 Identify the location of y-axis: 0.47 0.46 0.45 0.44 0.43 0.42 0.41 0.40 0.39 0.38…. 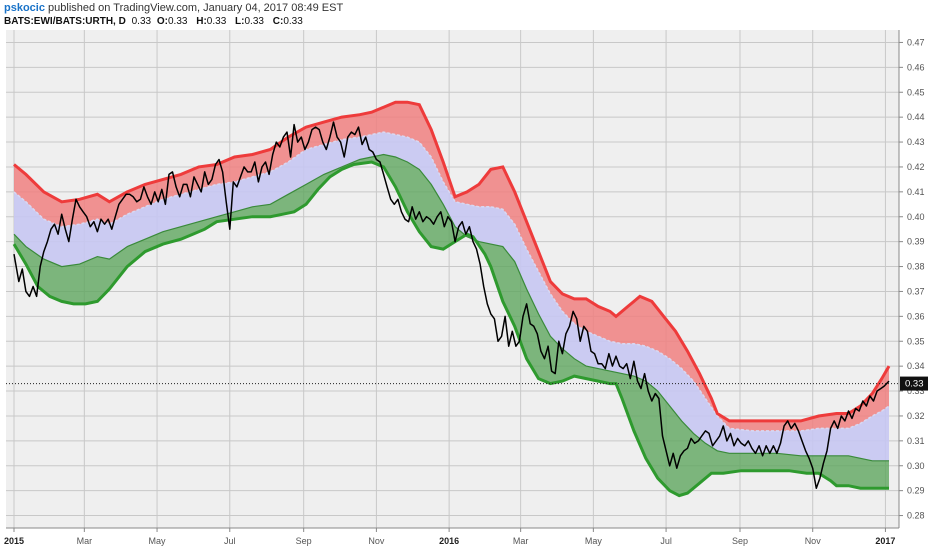
(912, 279).